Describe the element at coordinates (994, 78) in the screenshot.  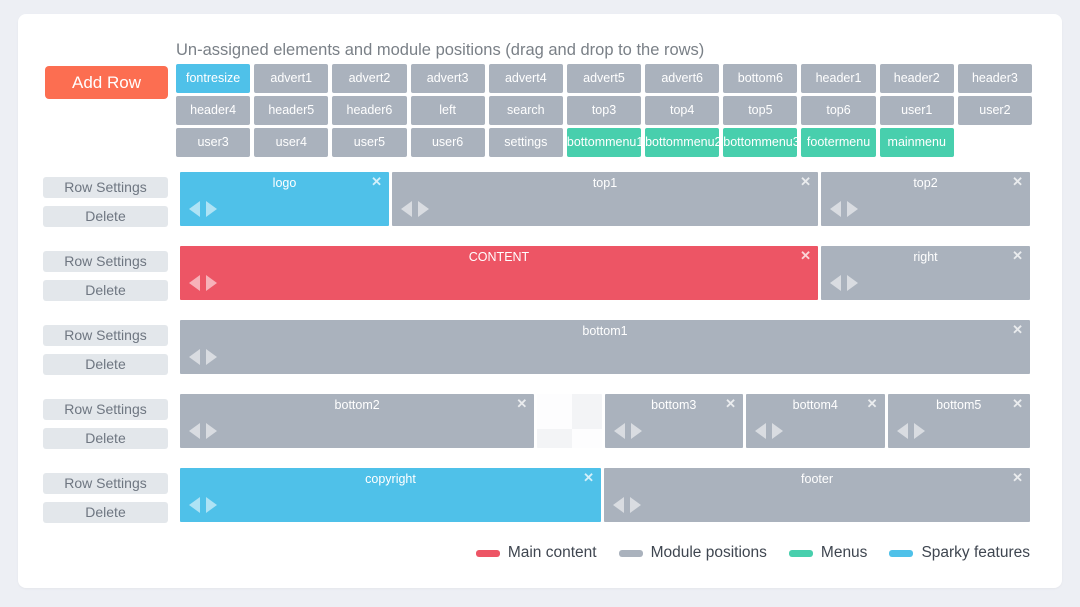
I see `unassigned-item-header3: header3` at that location.